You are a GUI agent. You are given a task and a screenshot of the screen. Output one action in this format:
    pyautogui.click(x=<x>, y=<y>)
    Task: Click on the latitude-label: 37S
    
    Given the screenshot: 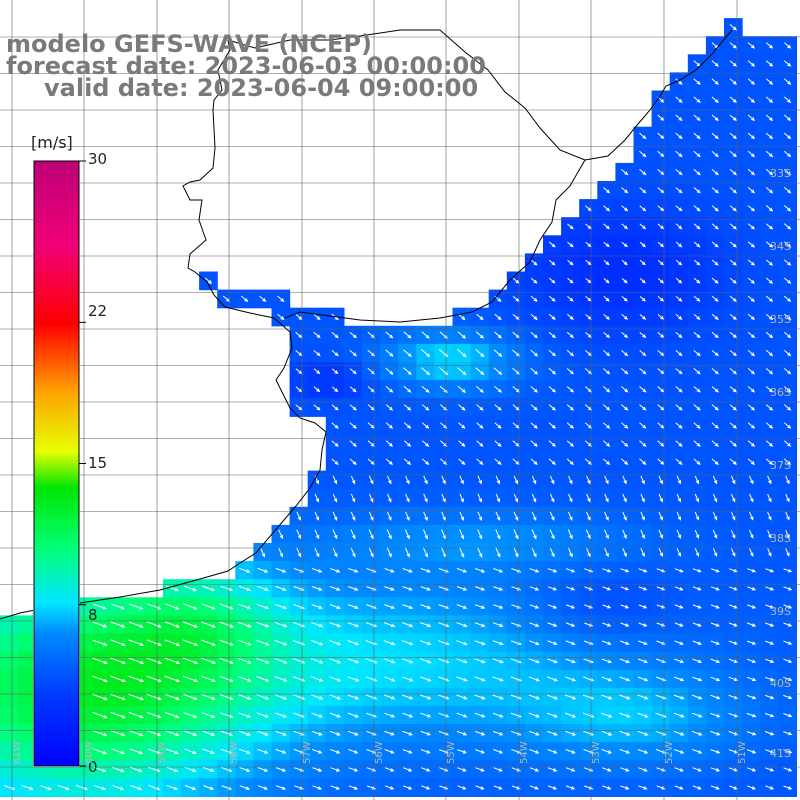 What is the action you would take?
    pyautogui.click(x=780, y=465)
    